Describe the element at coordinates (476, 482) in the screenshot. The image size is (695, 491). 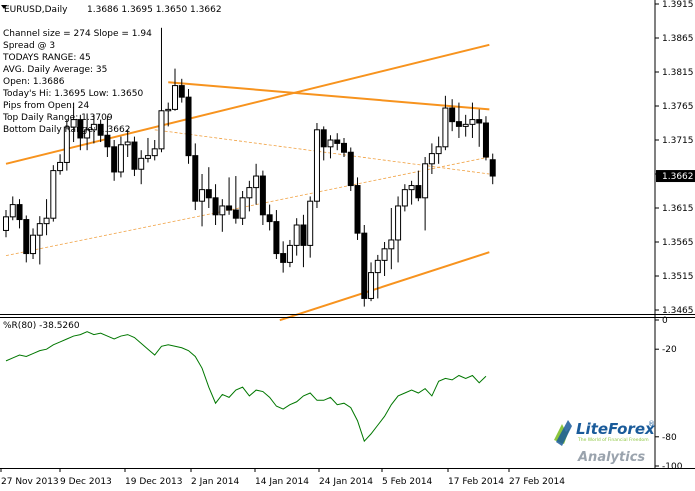
I see `time-tick-label: 17 Feb 2014` at that location.